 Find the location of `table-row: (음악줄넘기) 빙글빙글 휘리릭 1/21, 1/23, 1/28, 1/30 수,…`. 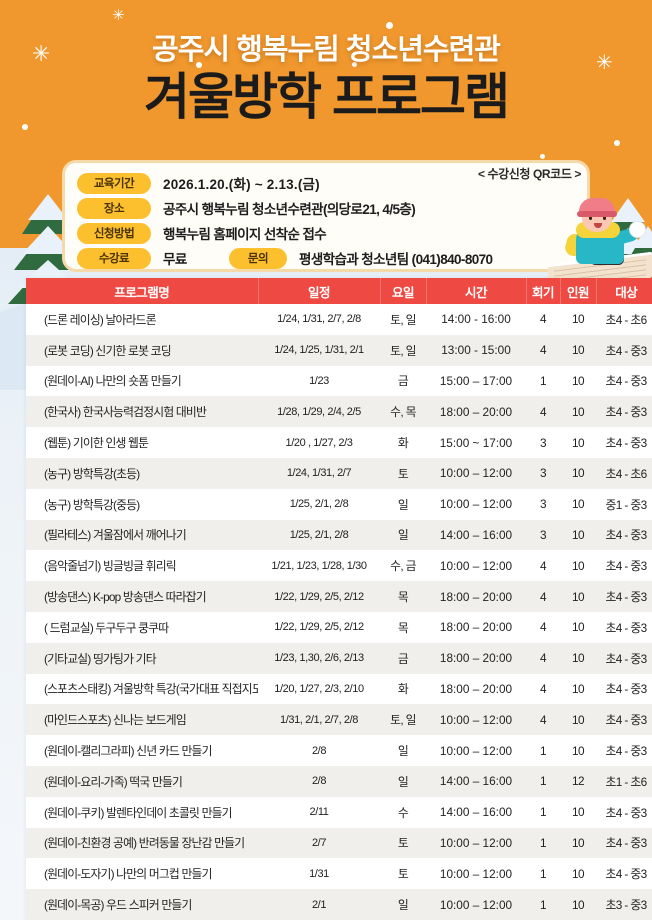

table-row: (음악줄넘기) 빙글빙글 휘리릭 1/21, 1/23, 1/28, 1/30 수,… is located at coordinates (339, 566).